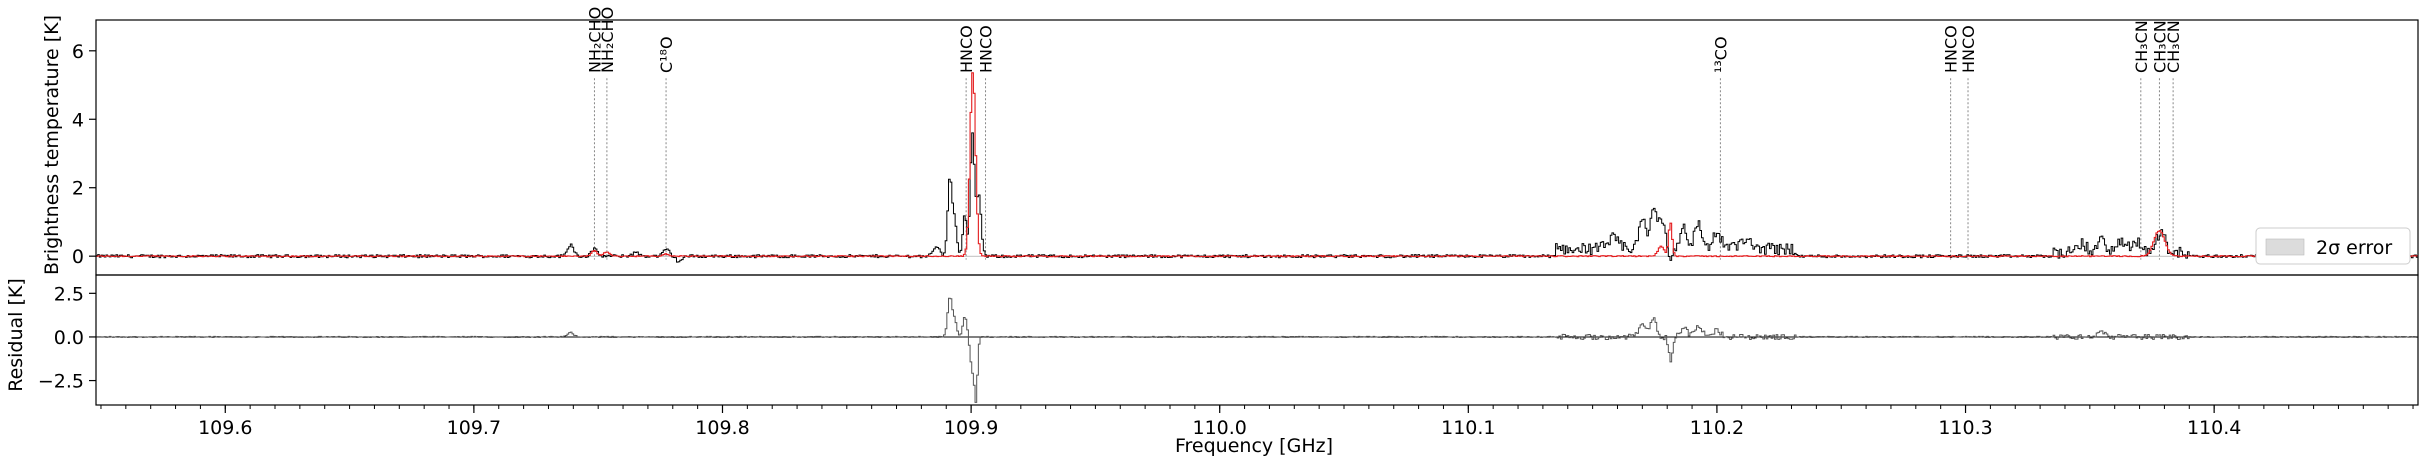 The width and height of the screenshot is (2426, 468). What do you see at coordinates (971, 428) in the screenshot?
I see `x-tick-label: 109.9` at bounding box center [971, 428].